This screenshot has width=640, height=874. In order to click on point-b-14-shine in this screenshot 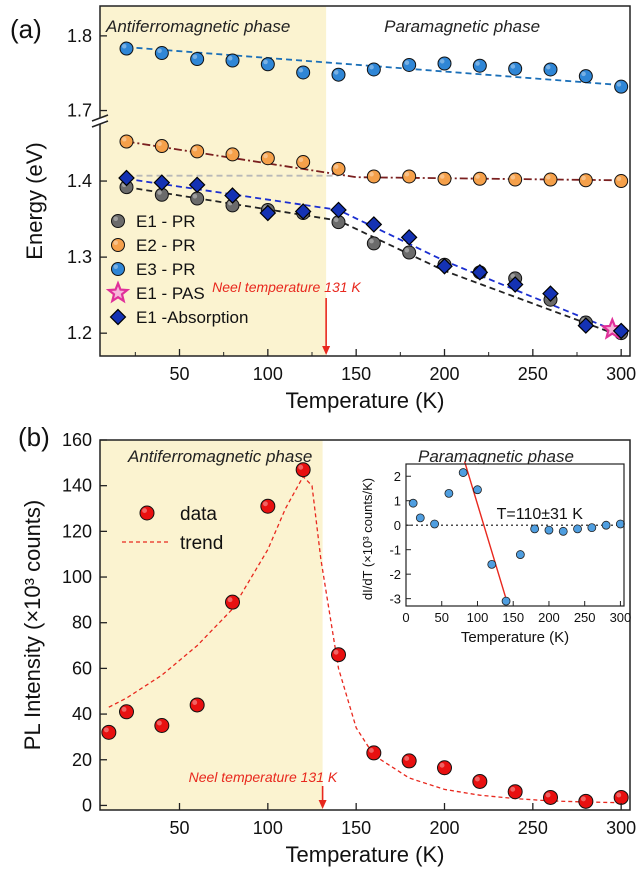, I will do `click(583, 799)`.